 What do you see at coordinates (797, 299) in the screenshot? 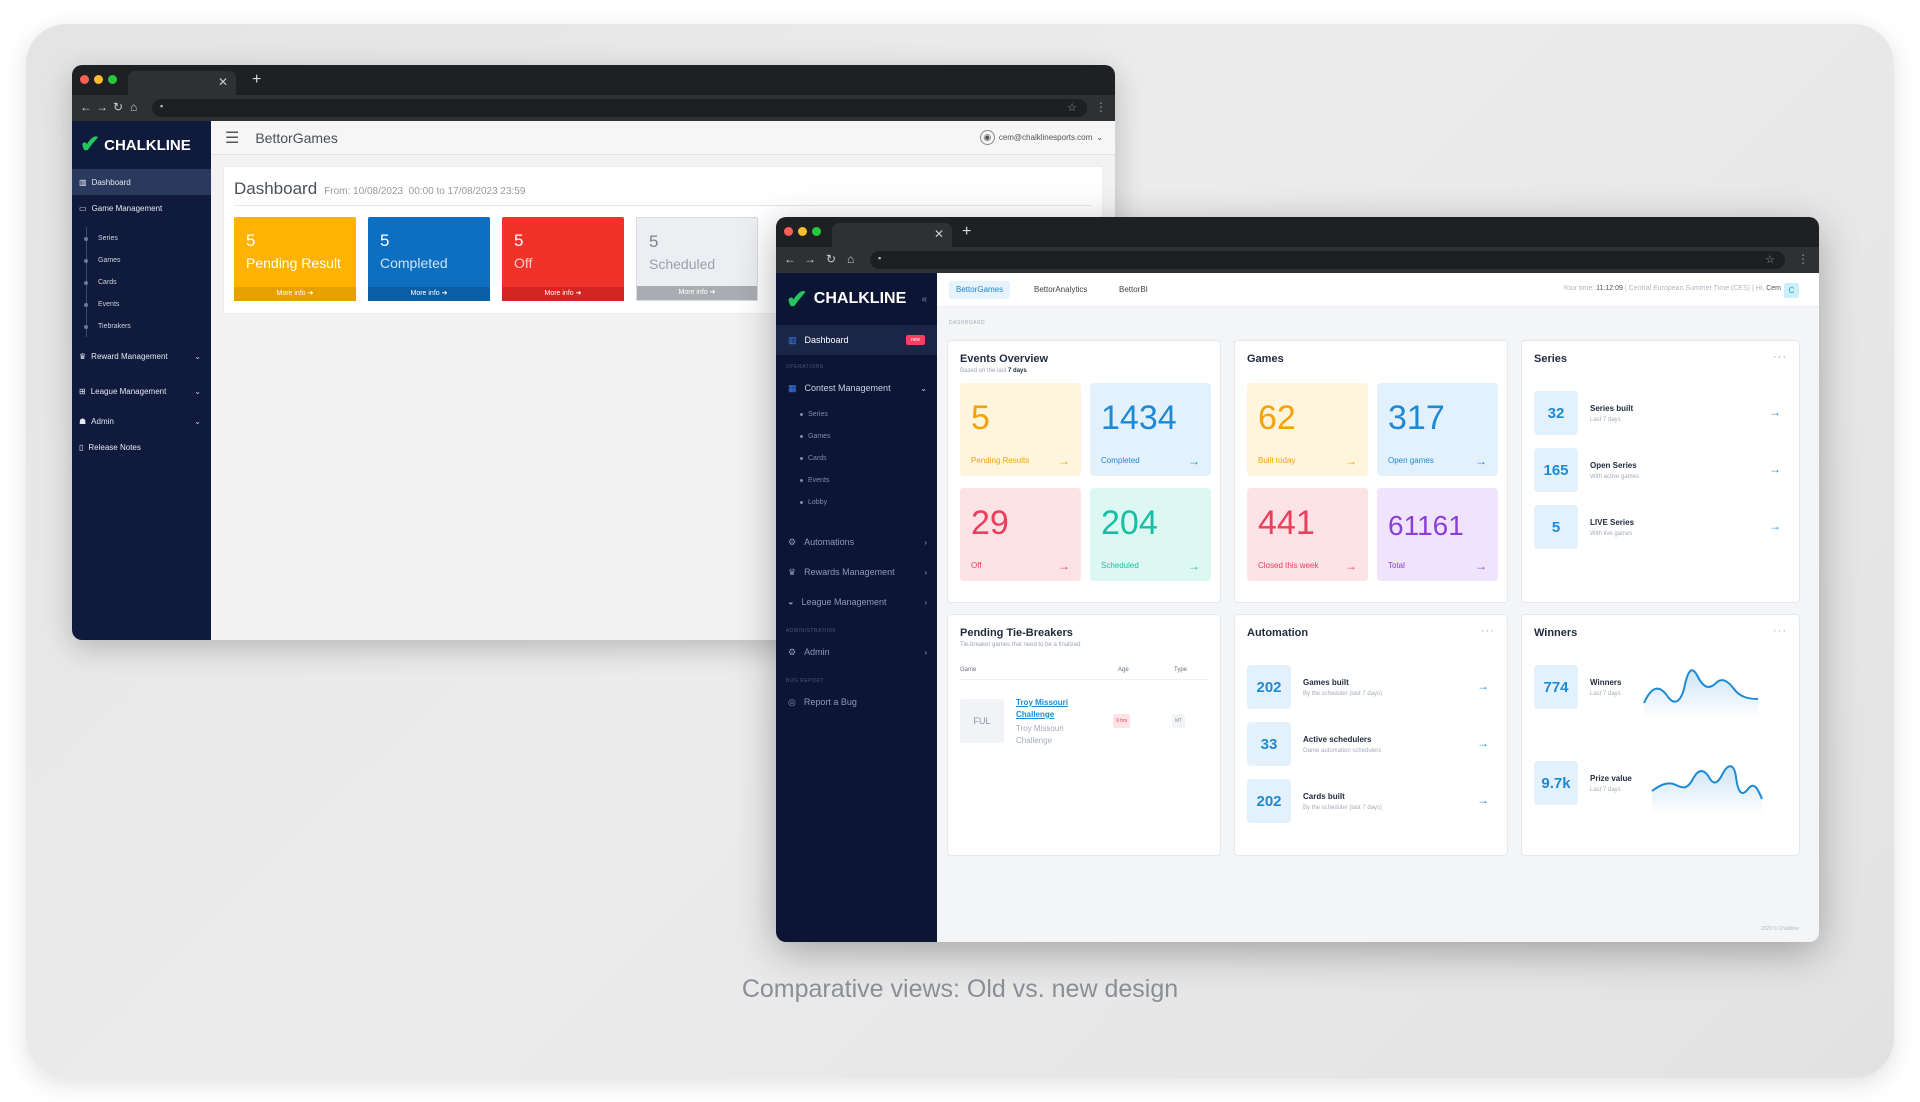
I see `checkmark-logo-icon: ✔` at bounding box center [797, 299].